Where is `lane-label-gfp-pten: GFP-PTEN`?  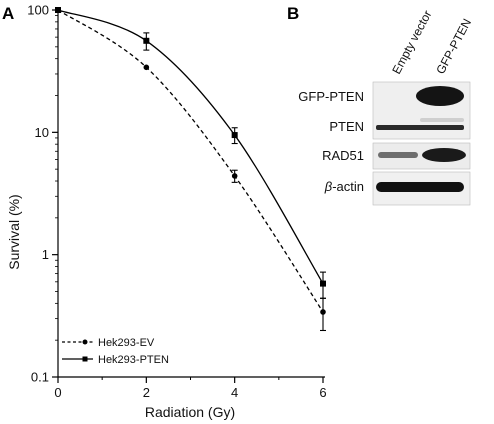 lane-label-gfp-pten: GFP-PTEN is located at coordinates (453, 46).